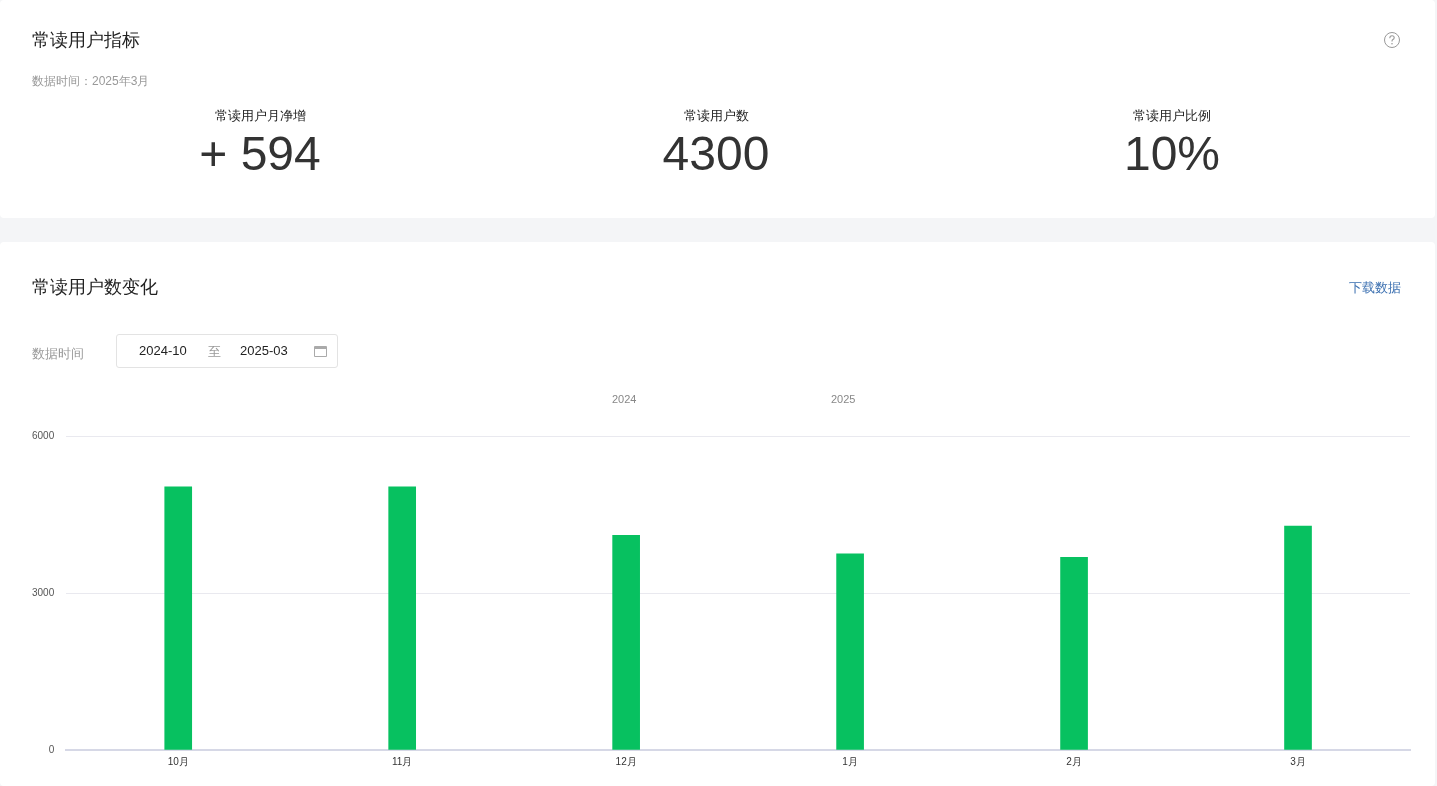  Describe the element at coordinates (716, 153) in the screenshot. I see `text: 4300` at that location.